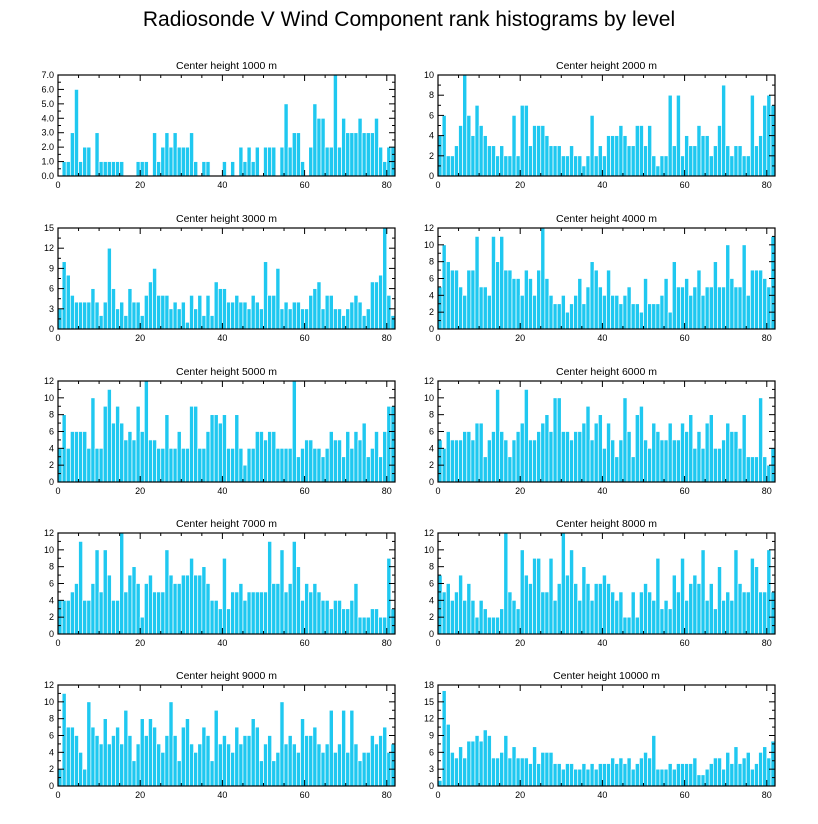 This screenshot has height=824, width=818. Describe the element at coordinates (49, 228) in the screenshot. I see `y-tick-label: 15` at that location.